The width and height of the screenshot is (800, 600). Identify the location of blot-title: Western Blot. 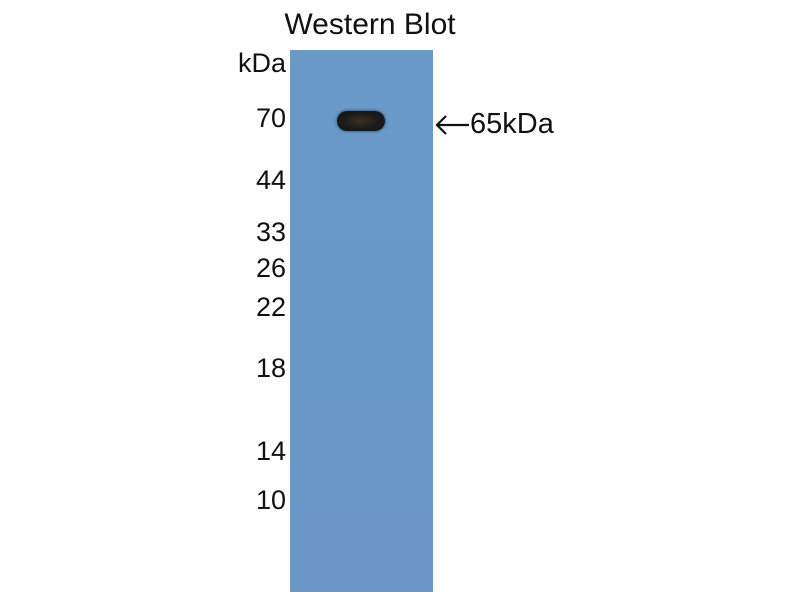
(370, 24).